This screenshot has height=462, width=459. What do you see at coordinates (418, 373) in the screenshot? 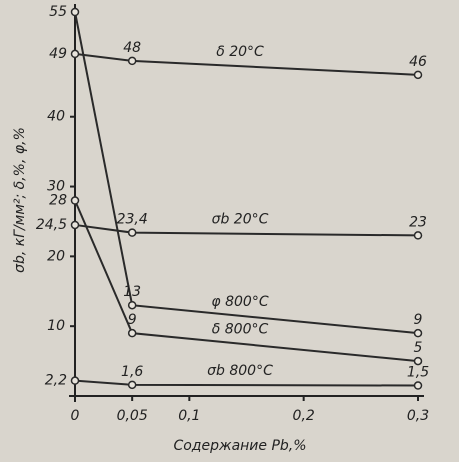
I see `value-label: 1,5` at bounding box center [418, 373].